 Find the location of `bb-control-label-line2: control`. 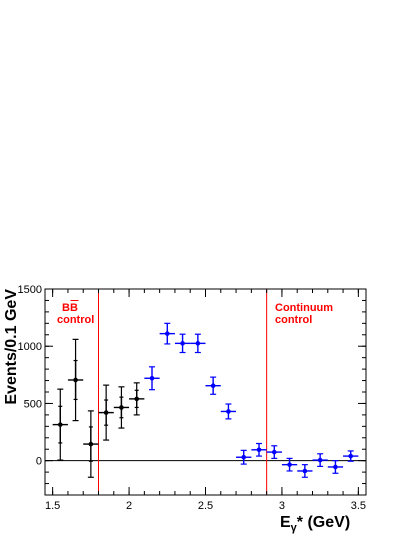

bb-control-label-line2: control is located at coordinates (75, 320).